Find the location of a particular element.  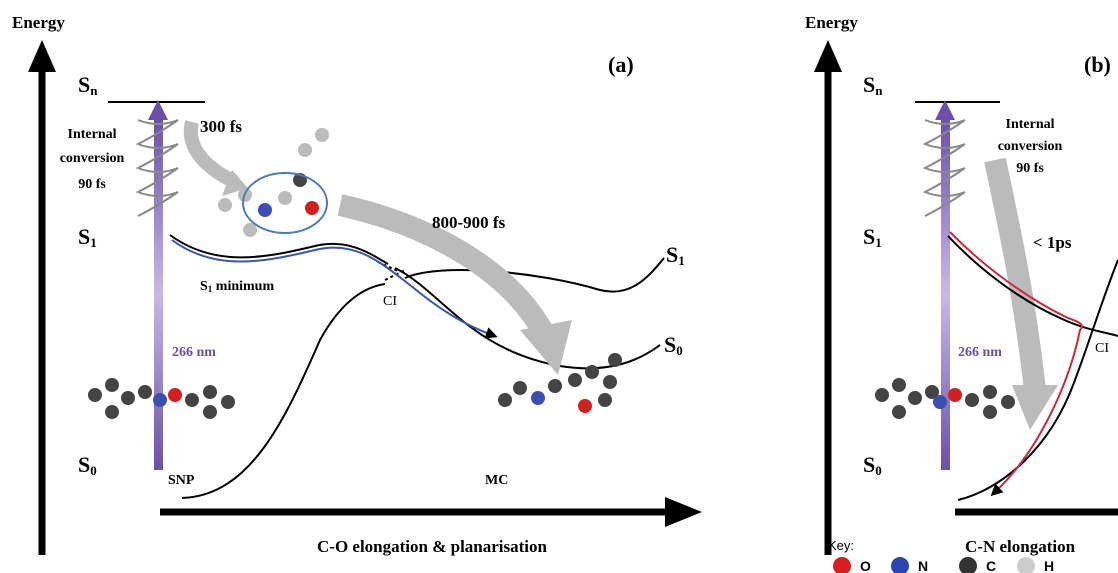

x-axis-head is located at coordinates (683, 512).